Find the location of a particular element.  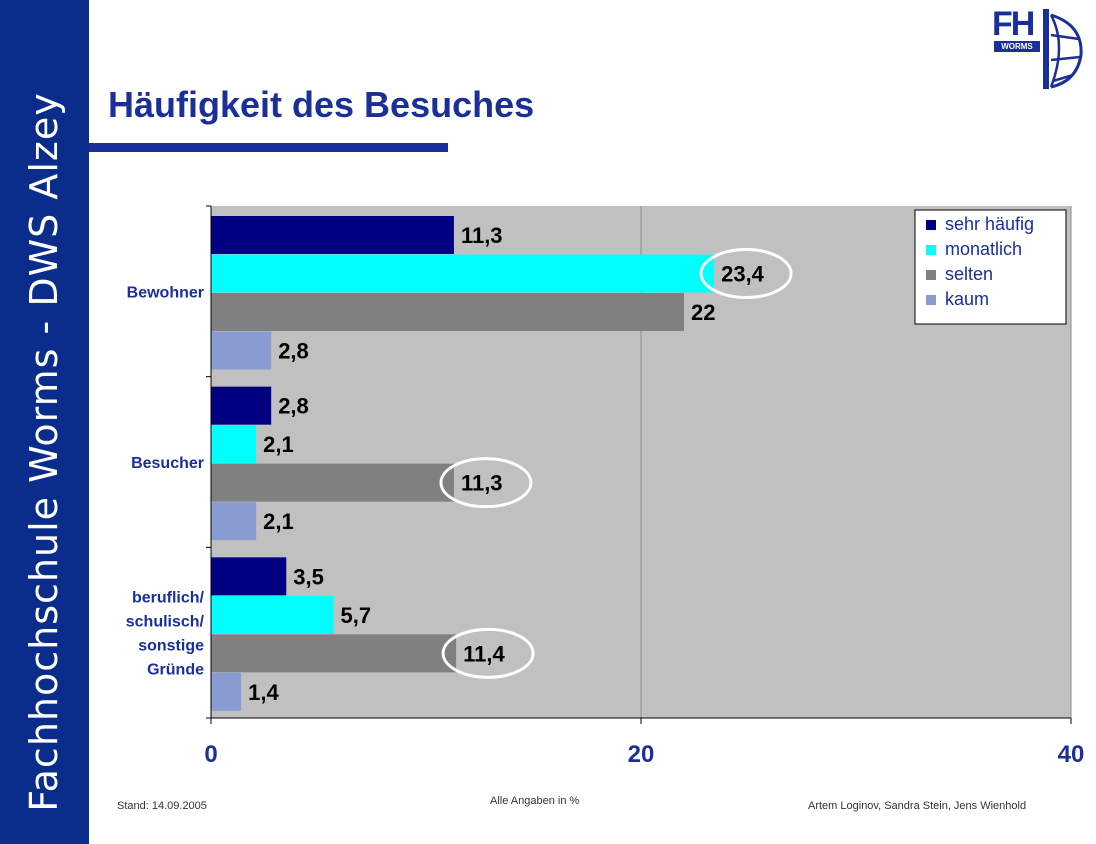

fh-worms-logo: FH WORMS is located at coordinates (1035, 49).